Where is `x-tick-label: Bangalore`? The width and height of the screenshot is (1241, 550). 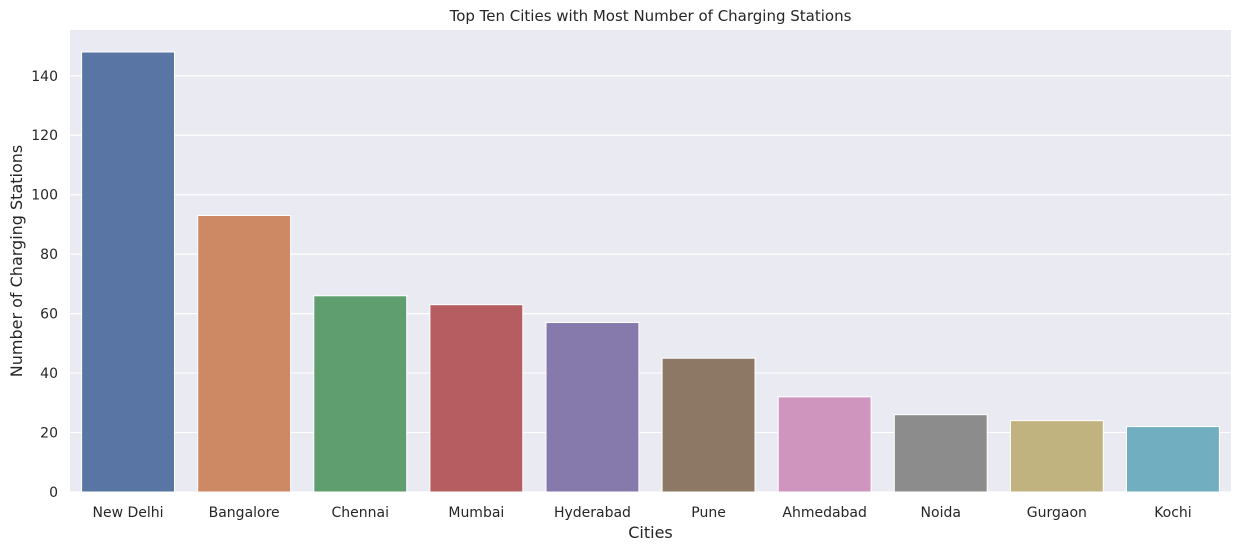 x-tick-label: Bangalore is located at coordinates (244, 513).